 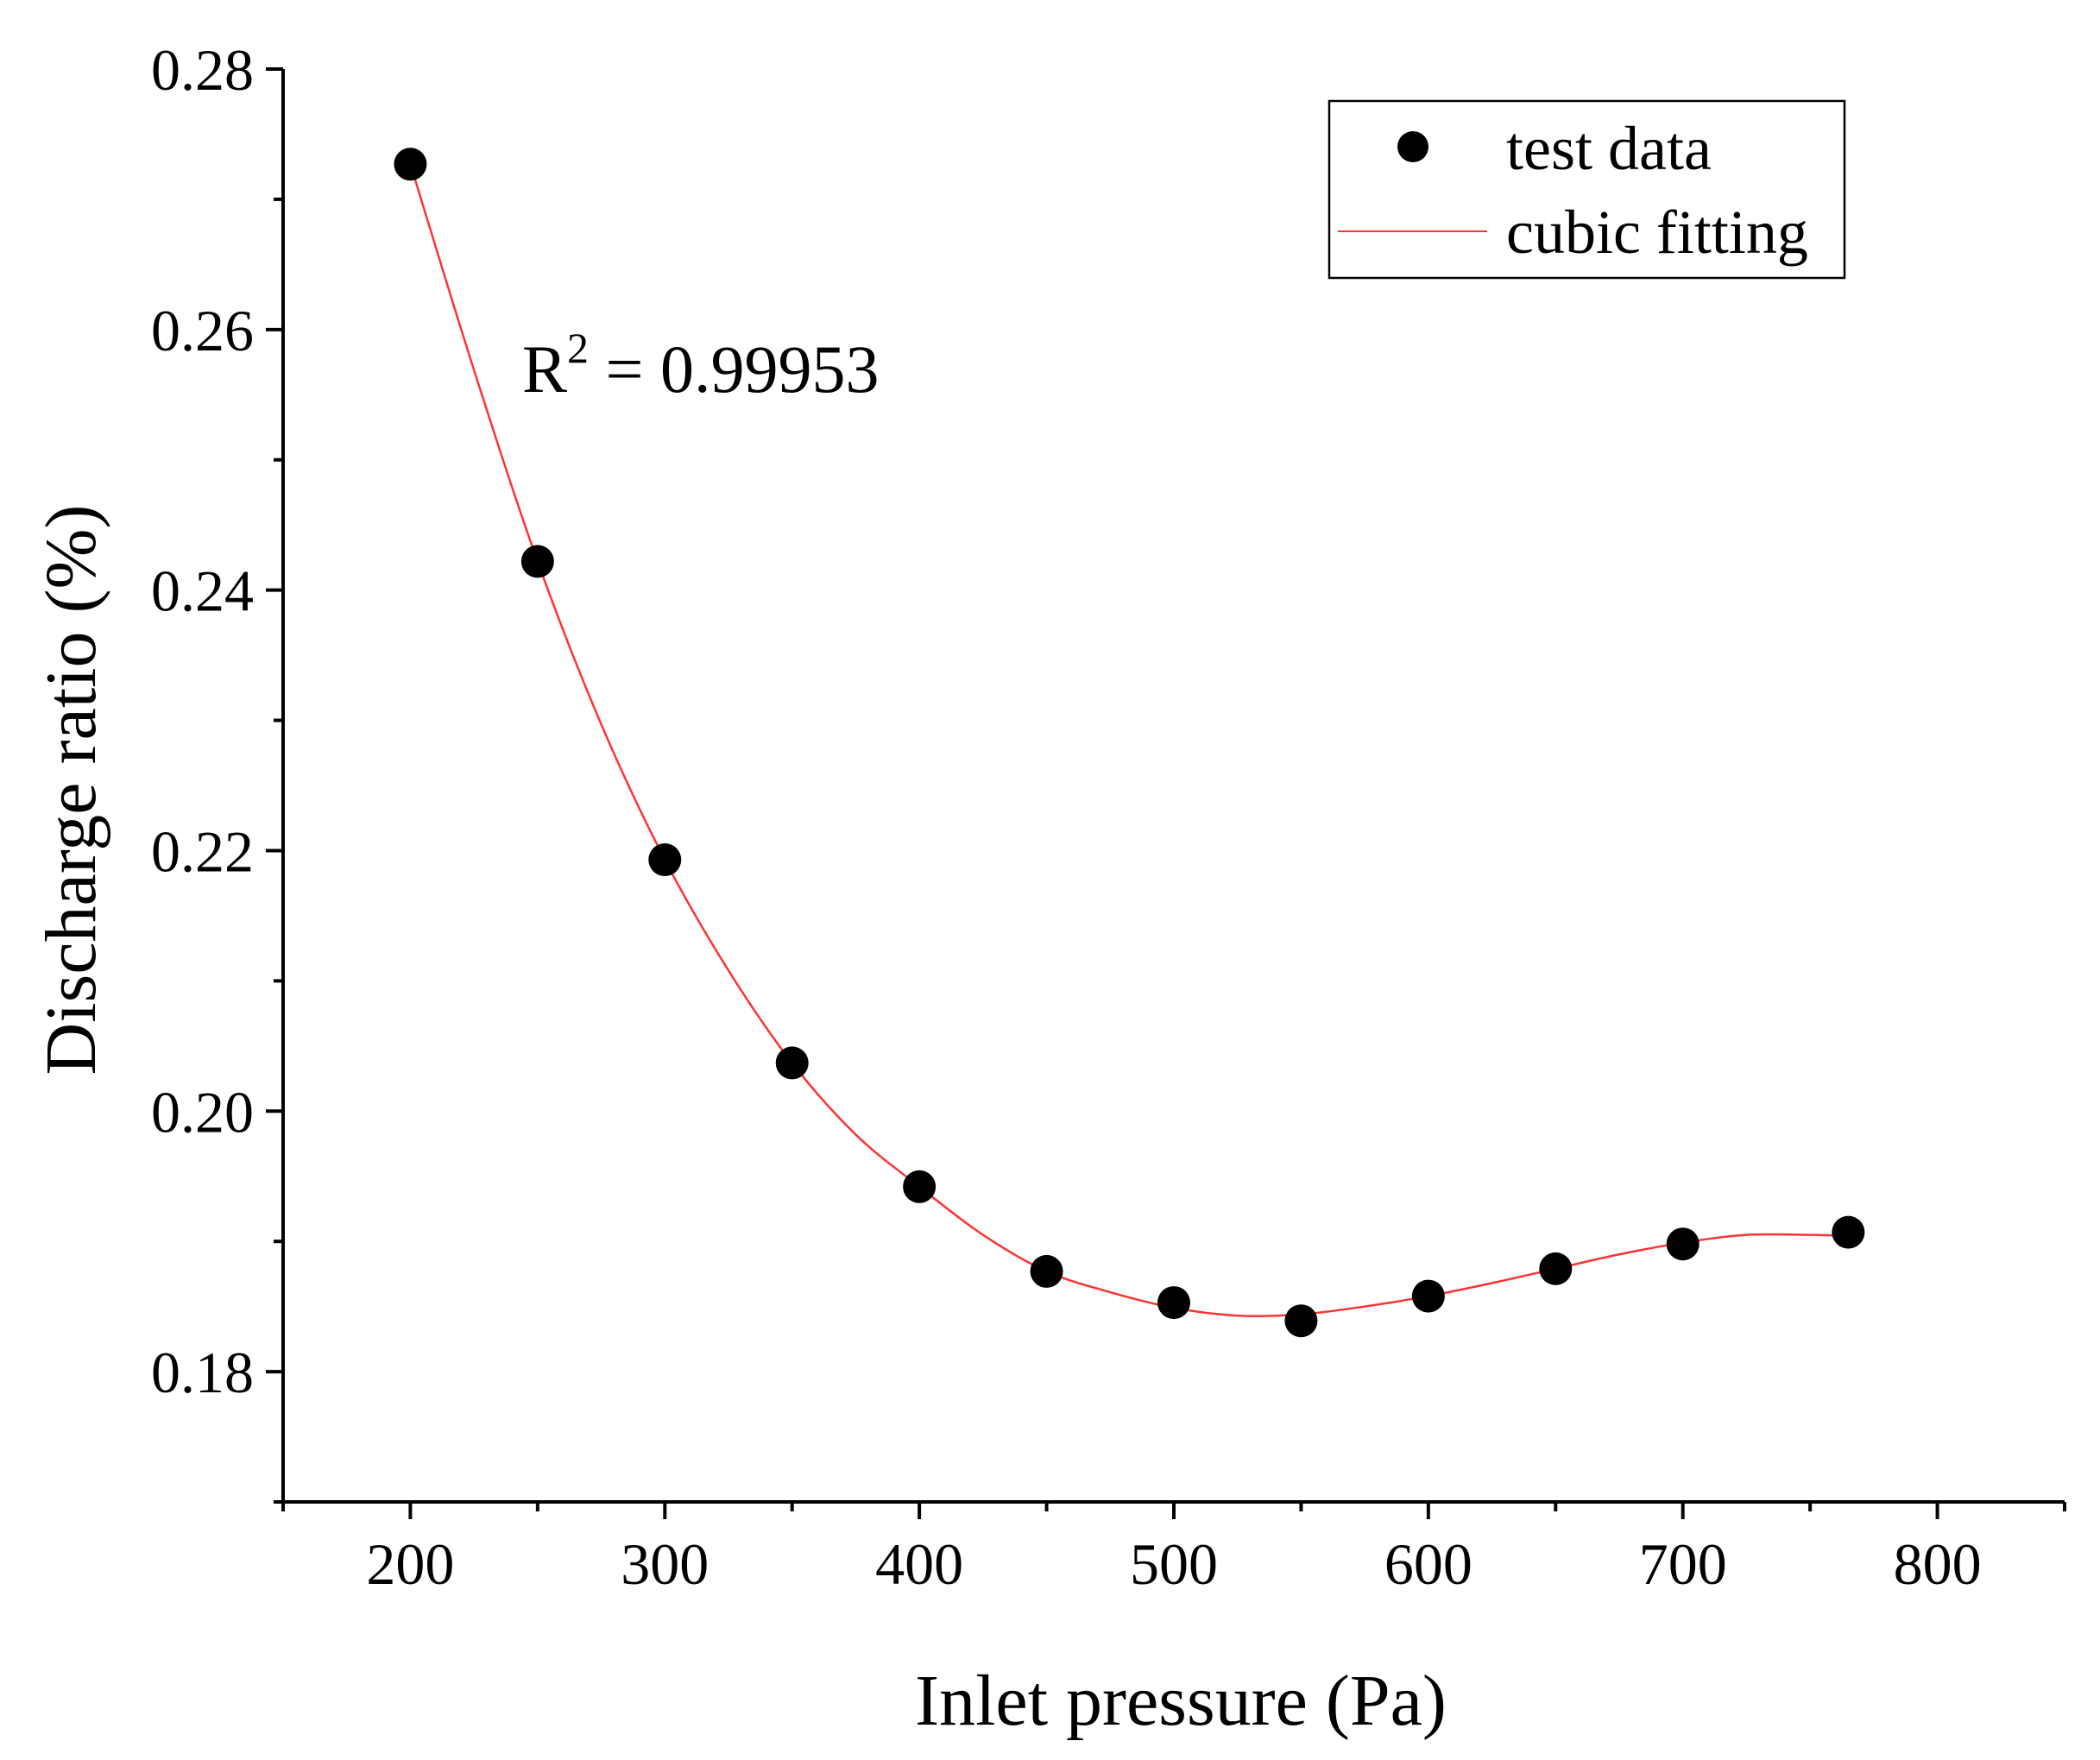 What do you see at coordinates (1174, 1564) in the screenshot?
I see `x-tick-label: 500` at bounding box center [1174, 1564].